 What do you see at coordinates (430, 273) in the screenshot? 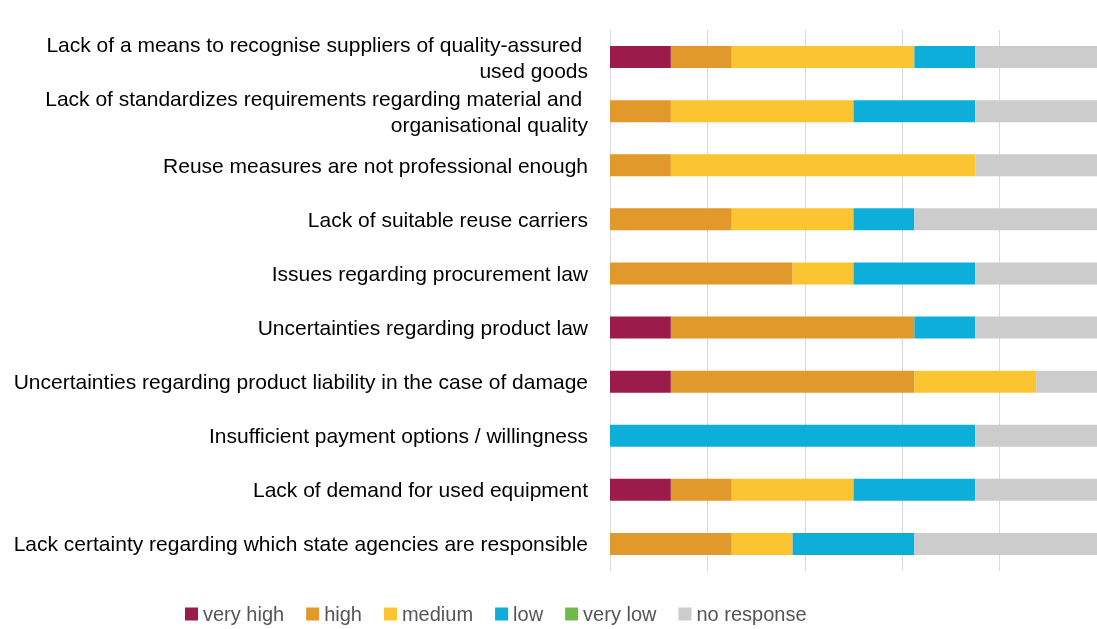
I see `y-tick-label: Issues regarding procurement law` at bounding box center [430, 273].